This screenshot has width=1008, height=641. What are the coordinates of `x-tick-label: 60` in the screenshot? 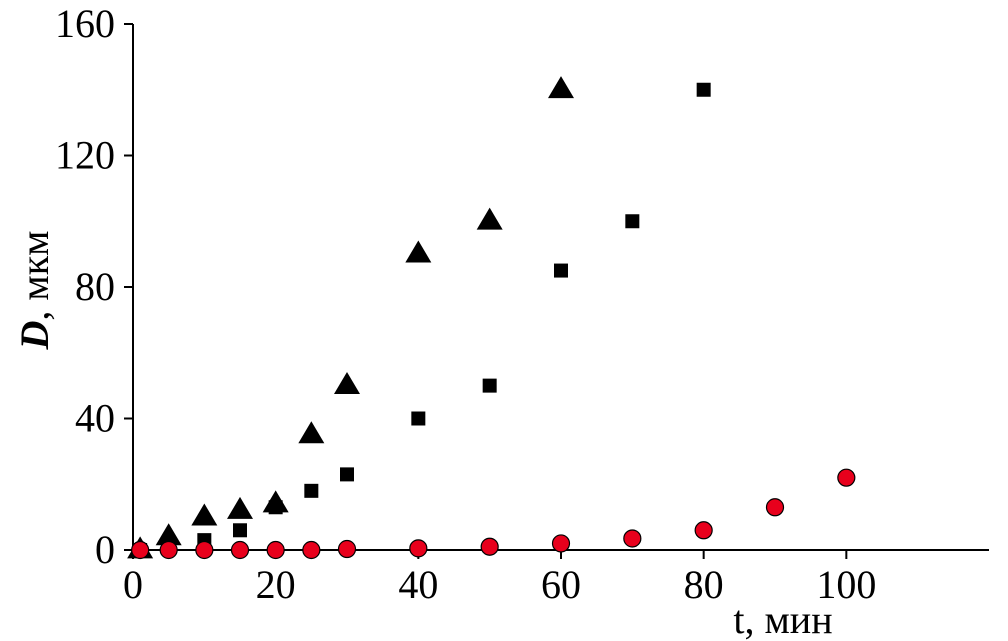 It's located at (561, 584).